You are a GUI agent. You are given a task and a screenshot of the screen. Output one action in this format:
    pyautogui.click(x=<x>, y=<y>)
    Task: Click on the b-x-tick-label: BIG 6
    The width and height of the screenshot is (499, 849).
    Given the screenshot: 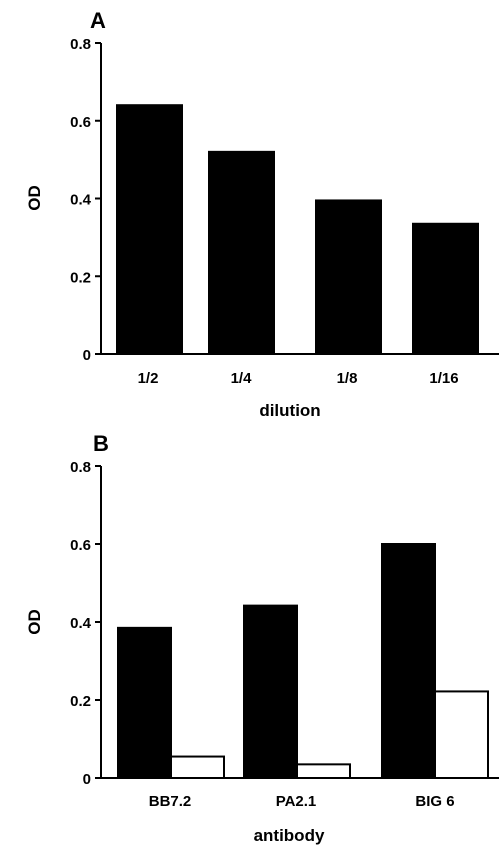 What is the action you would take?
    pyautogui.click(x=434, y=801)
    